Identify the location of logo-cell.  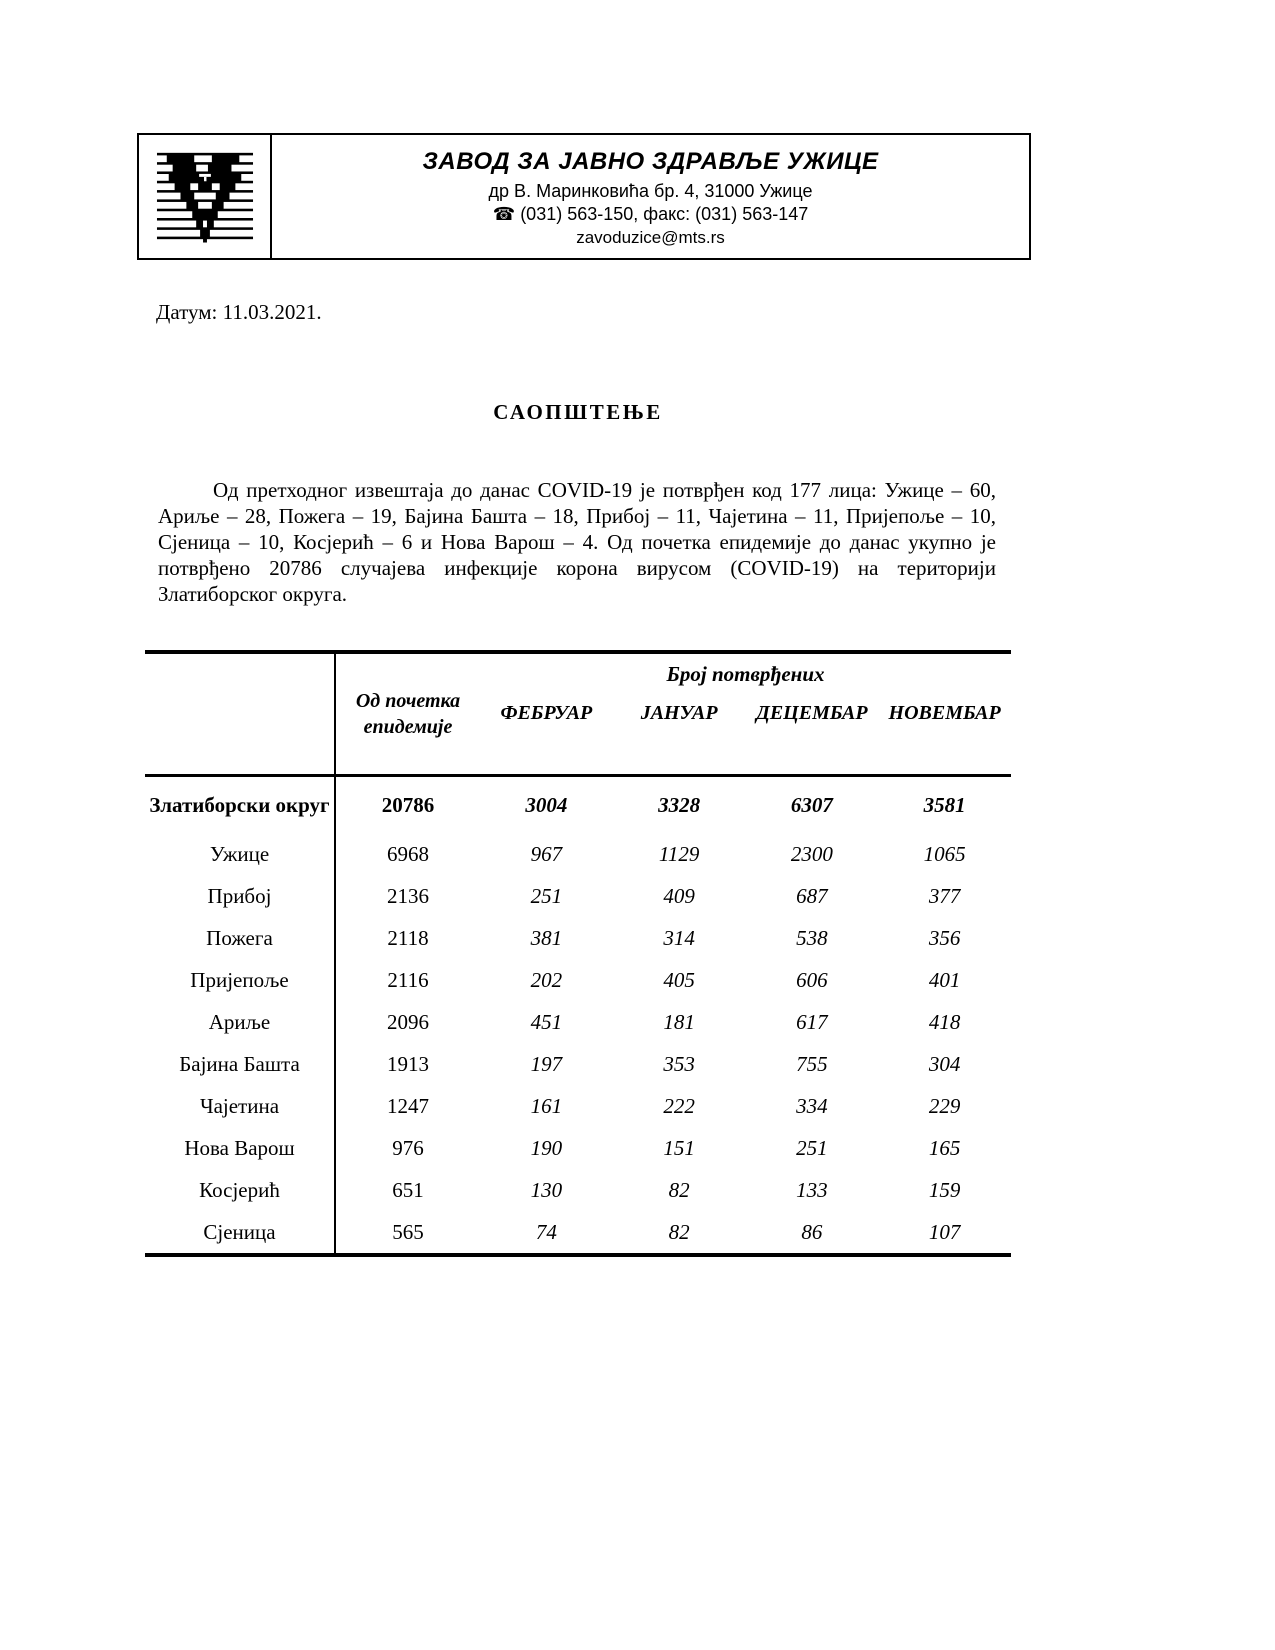
(205, 196).